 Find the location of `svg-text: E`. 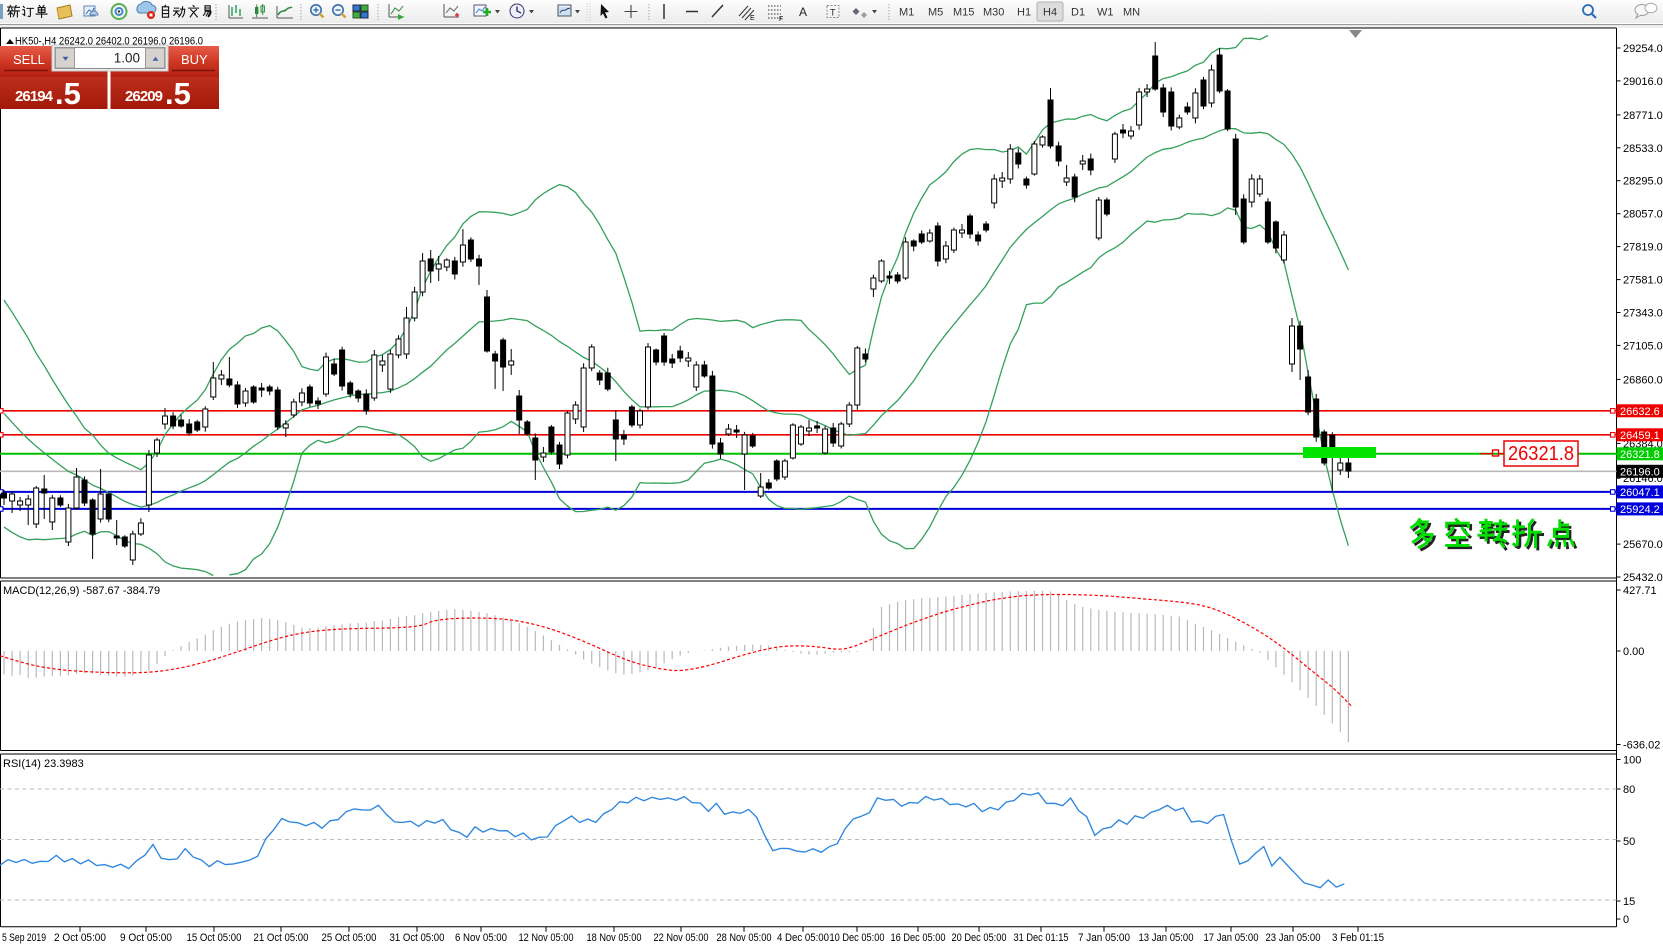

svg-text: E is located at coordinates (752, 18).